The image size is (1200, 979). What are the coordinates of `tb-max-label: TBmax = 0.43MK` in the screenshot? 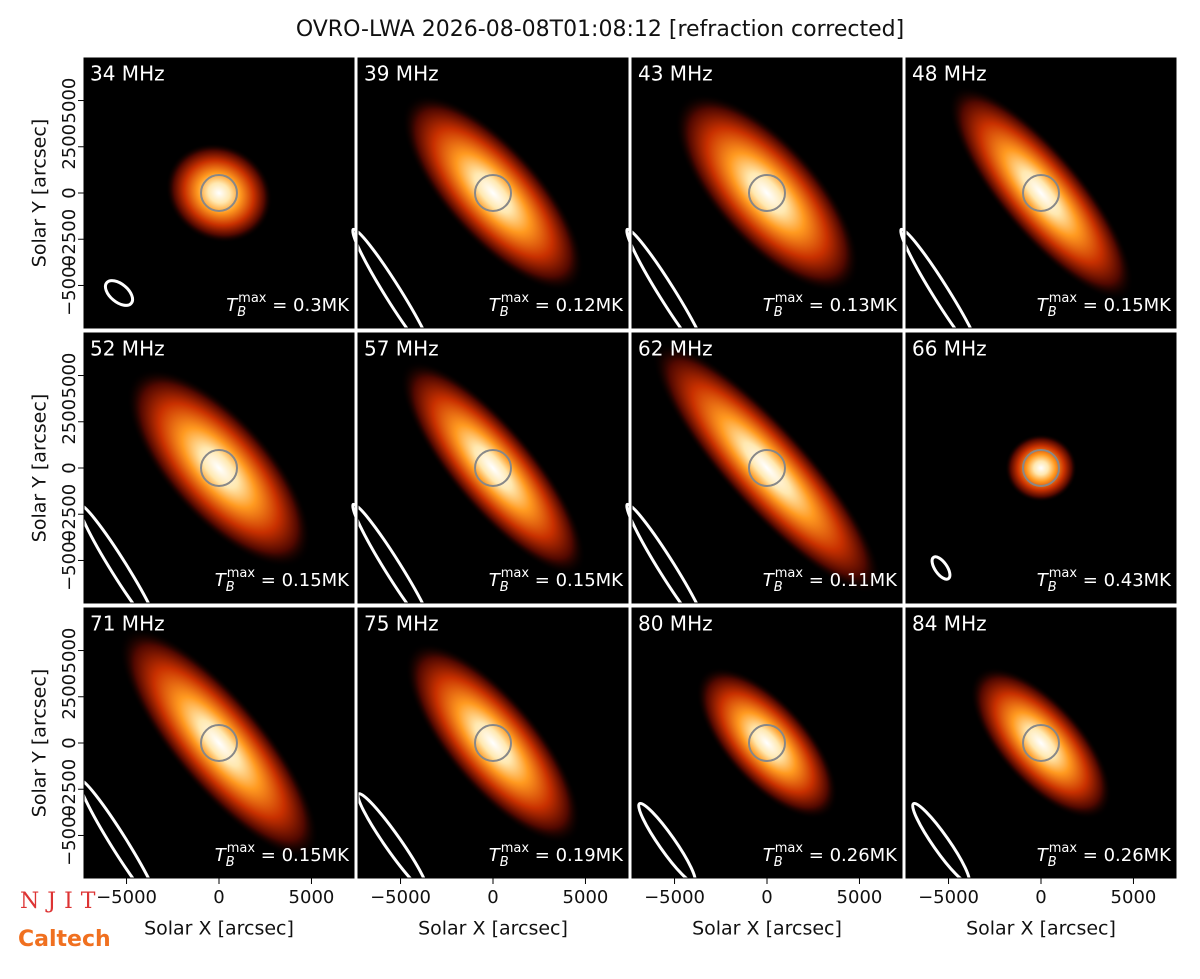 It's located at (1104, 580).